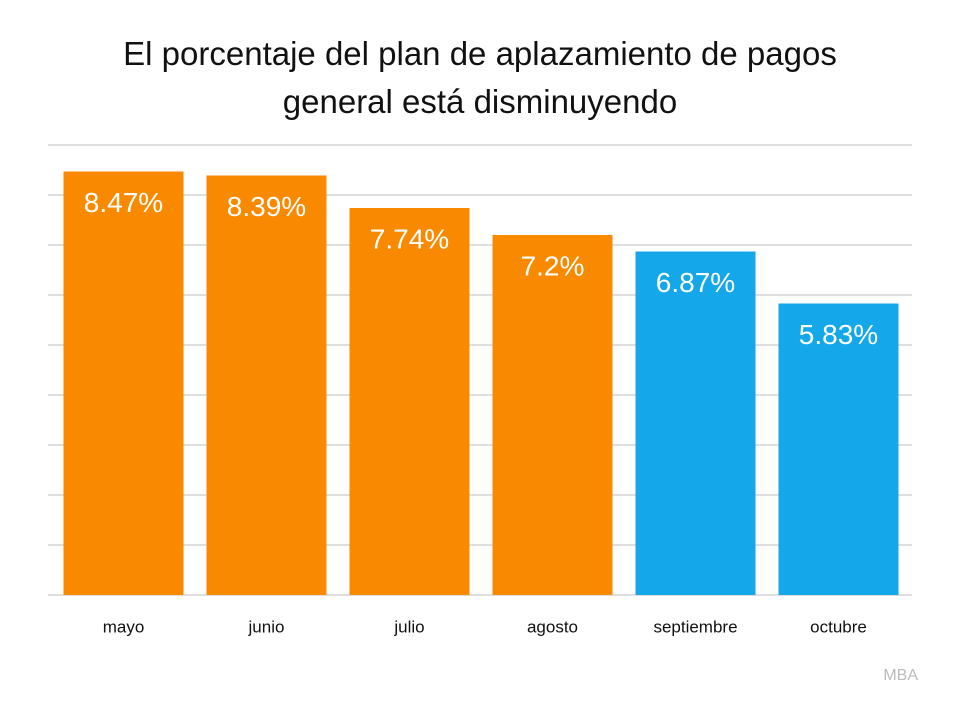 The height and width of the screenshot is (720, 960). What do you see at coordinates (123, 202) in the screenshot?
I see `value-label: 8.47%` at bounding box center [123, 202].